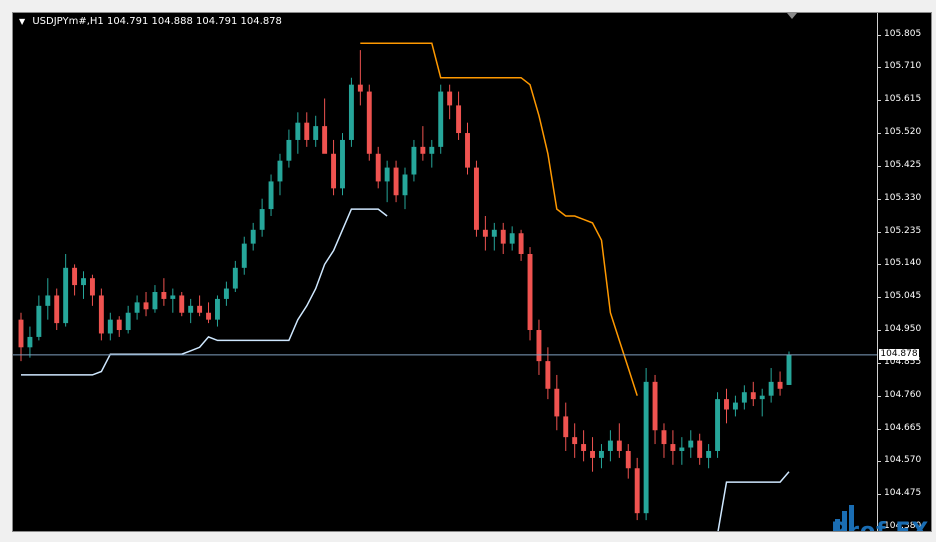  Describe the element at coordinates (899, 354) in the screenshot. I see `current-price-label: 104.878` at that location.